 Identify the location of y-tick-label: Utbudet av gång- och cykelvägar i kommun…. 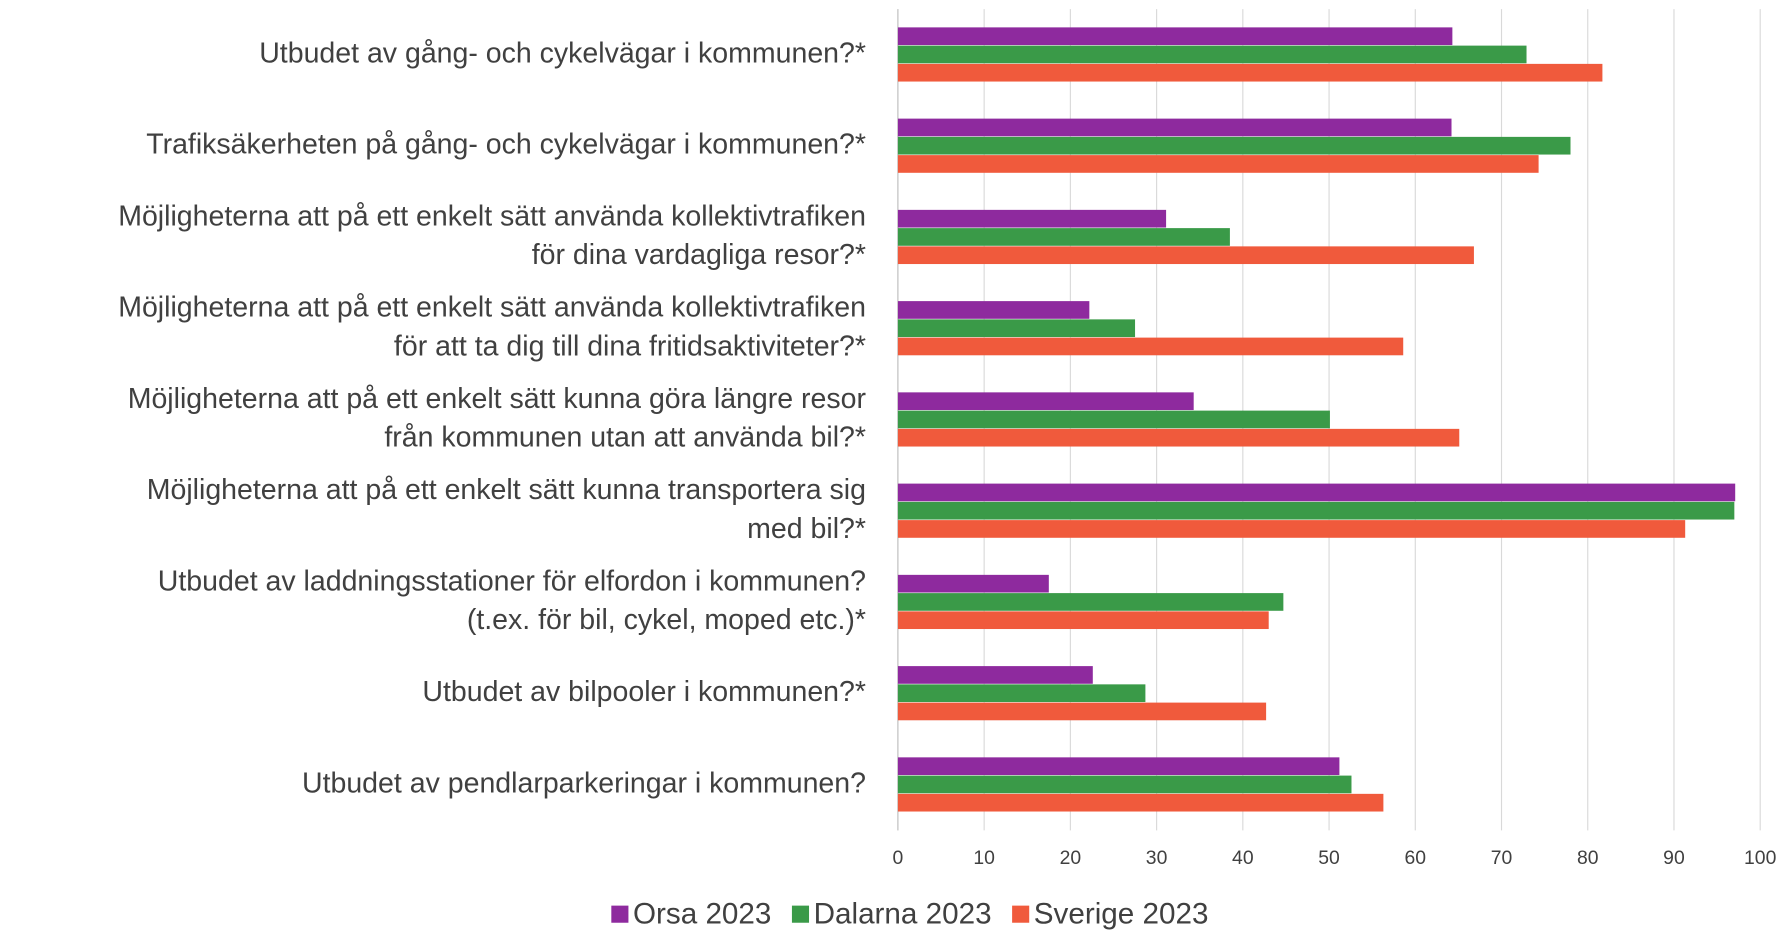
(562, 53).